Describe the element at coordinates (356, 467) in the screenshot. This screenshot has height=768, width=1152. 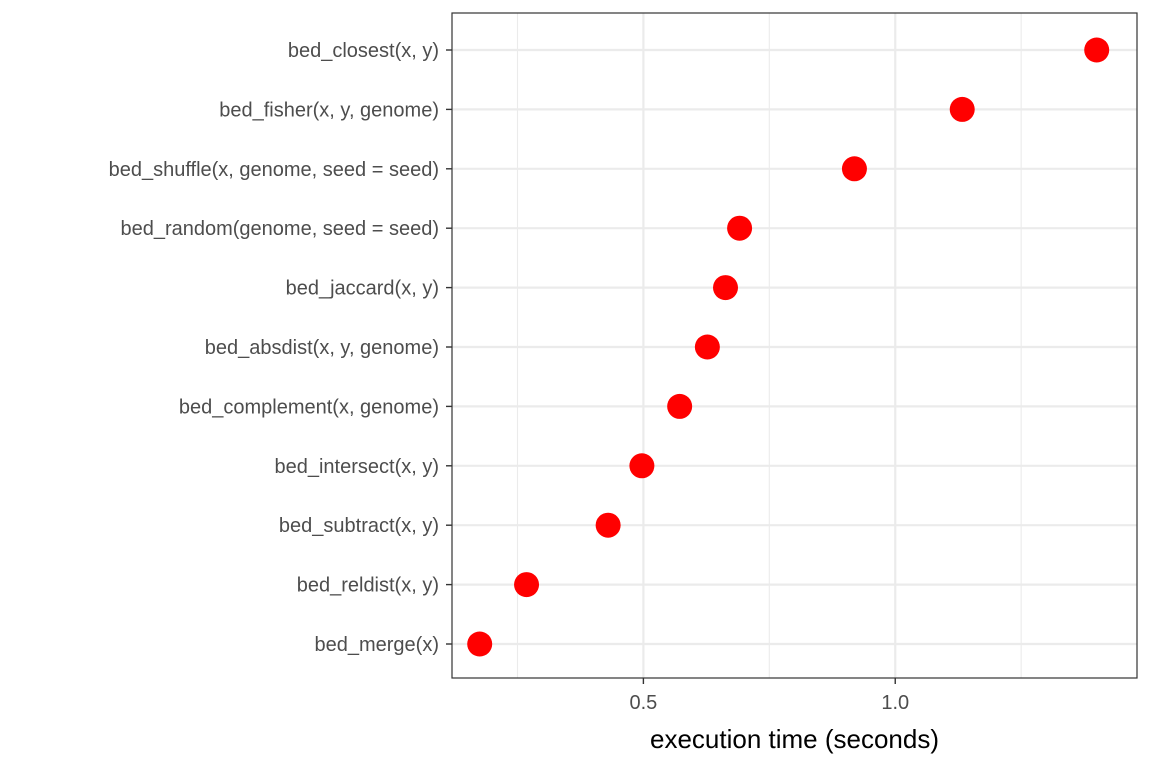
I see `y-tick-label-3: bed_intersect(x, y)` at that location.